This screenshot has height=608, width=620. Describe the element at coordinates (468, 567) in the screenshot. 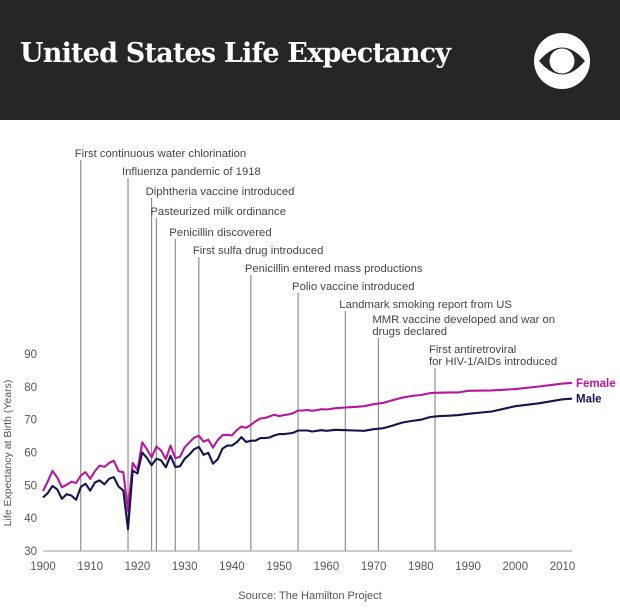

I see `x-tick-label: 1990` at that location.